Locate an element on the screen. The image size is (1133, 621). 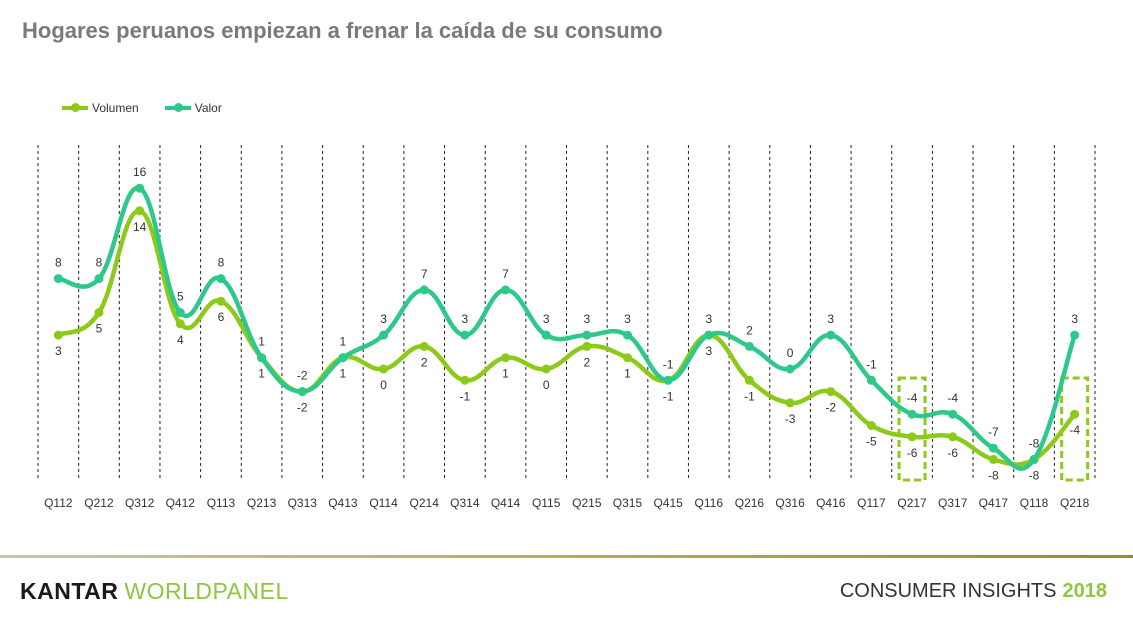
legend-item-volumen: Volumen is located at coordinates (100, 108).